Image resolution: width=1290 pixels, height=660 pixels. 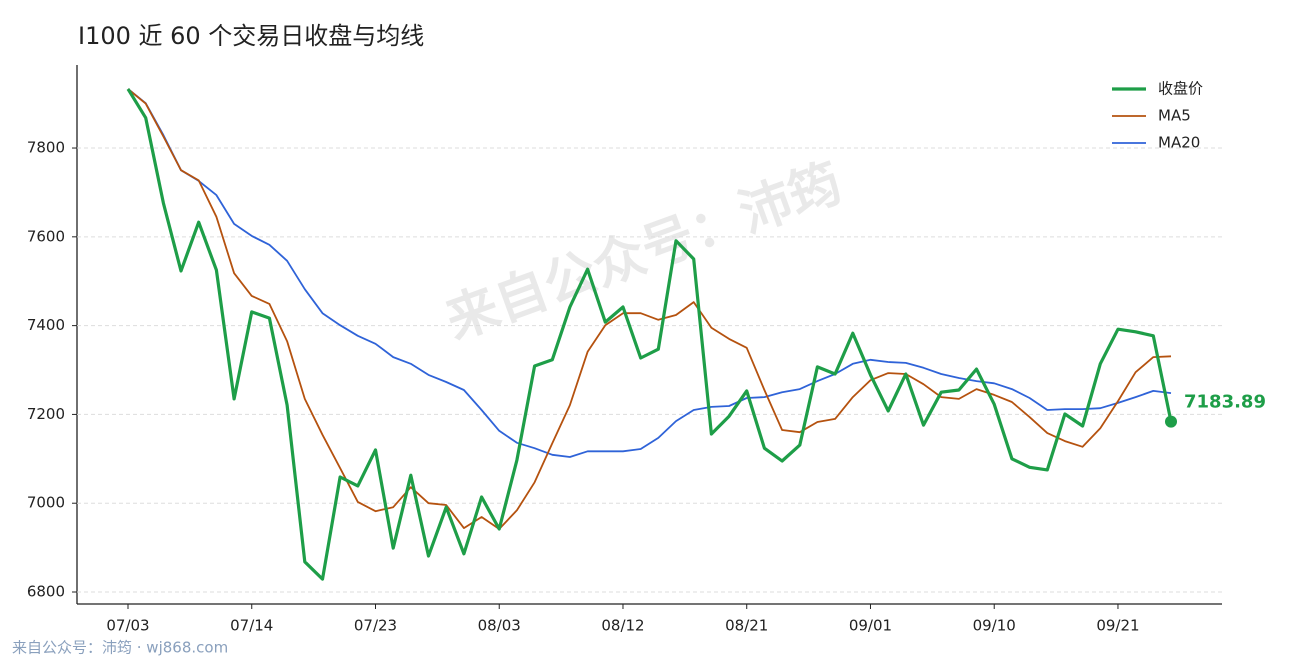 I want to click on x-tick-label: 07/14, so click(x=251, y=626).